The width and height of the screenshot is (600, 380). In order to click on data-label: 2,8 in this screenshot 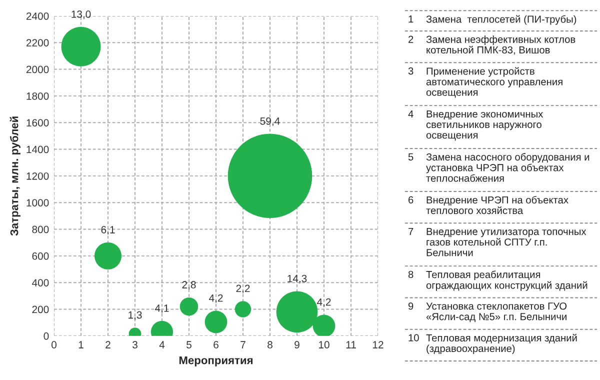, I will do `click(189, 285)`.